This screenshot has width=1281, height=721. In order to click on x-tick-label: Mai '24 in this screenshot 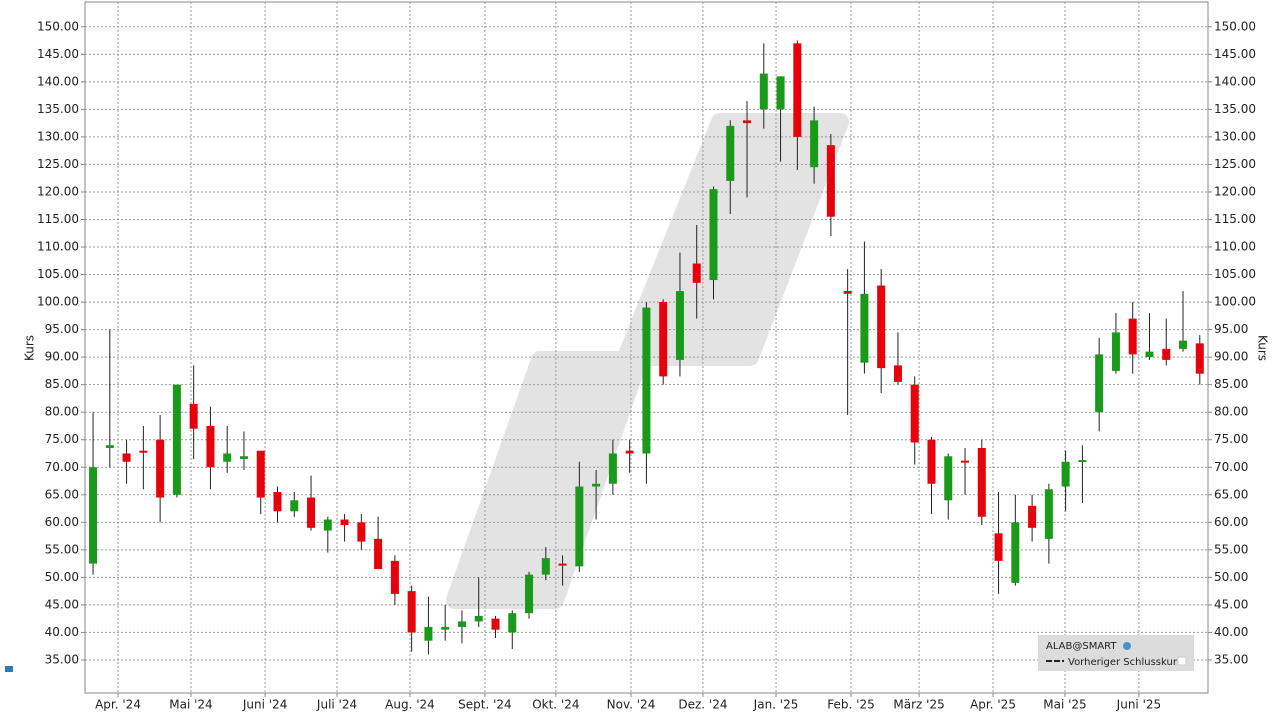, I will do `click(190, 705)`.